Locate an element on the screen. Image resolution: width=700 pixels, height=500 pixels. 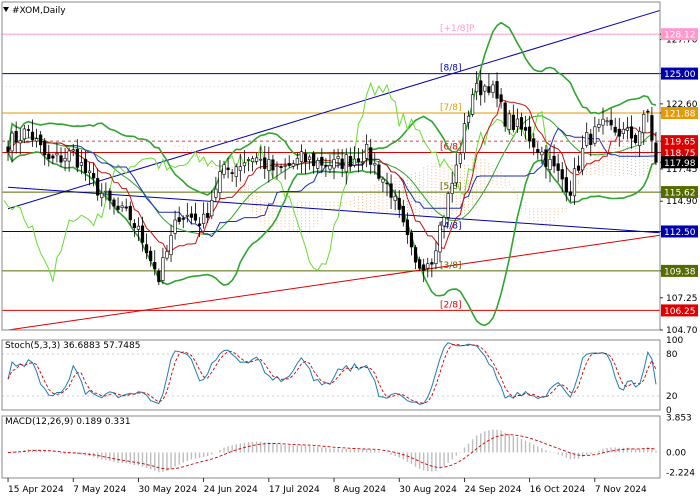
stoch-title: Stoch(5,3,3) 36.6883 57.7485 is located at coordinates (72, 346).